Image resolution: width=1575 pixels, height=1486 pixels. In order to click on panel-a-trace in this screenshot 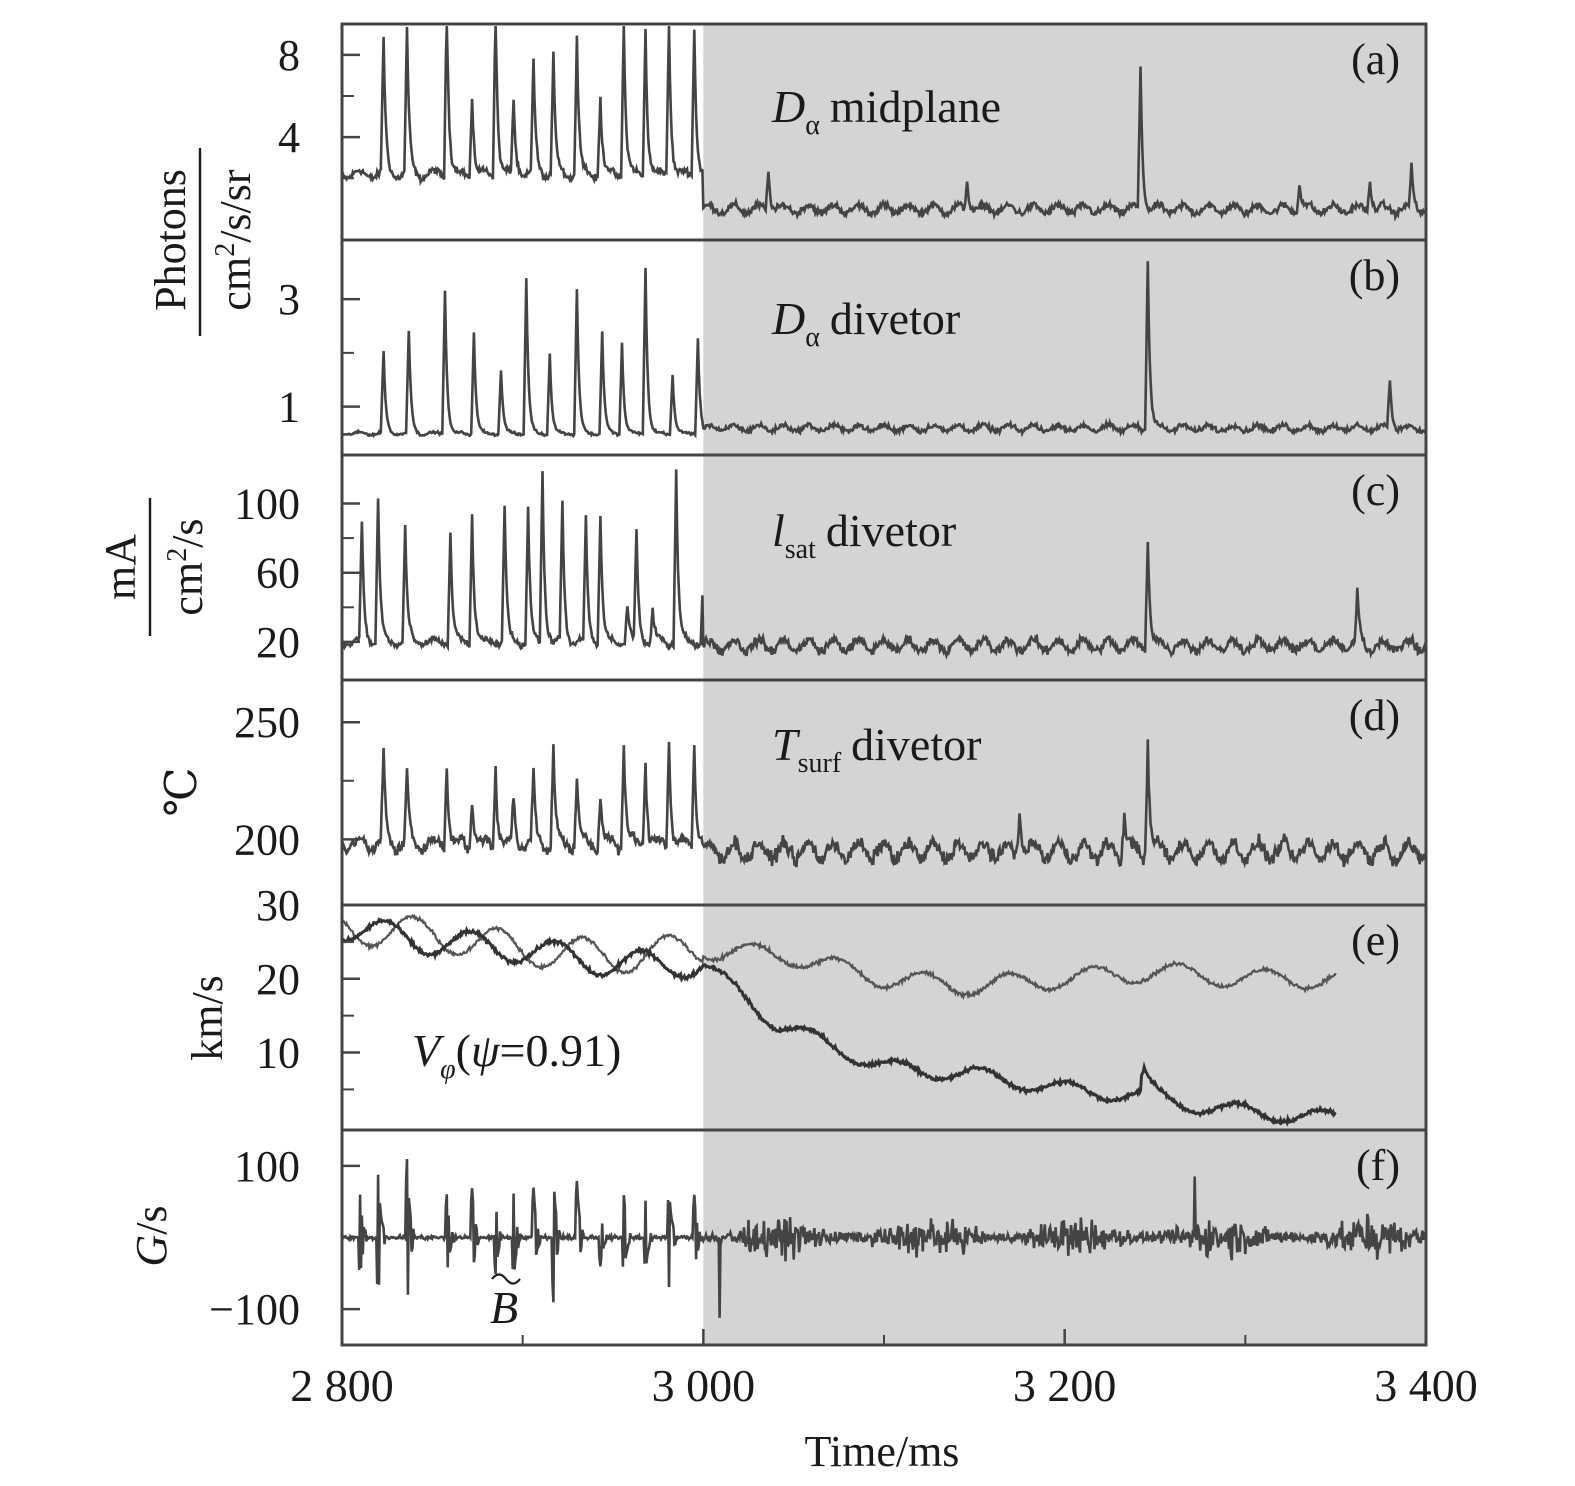, I will do `click(884, 123)`.